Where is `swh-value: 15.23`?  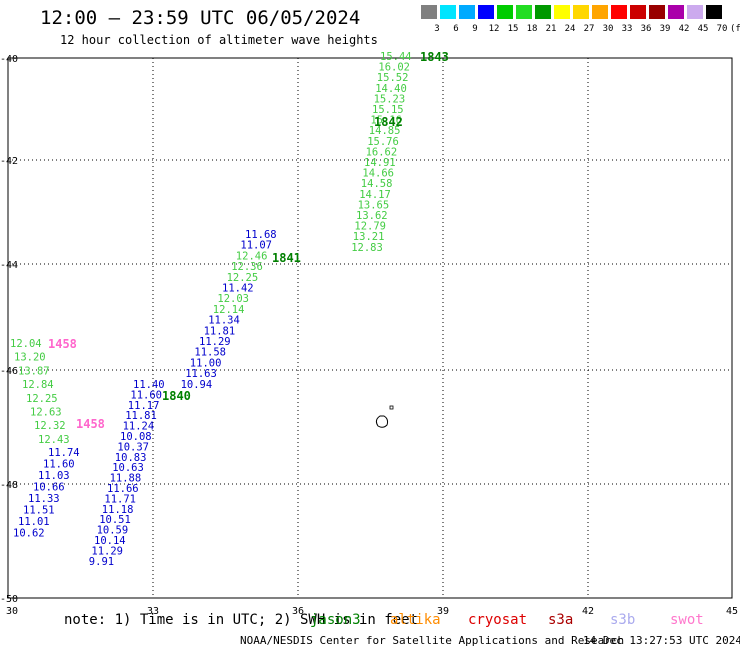
swh-value: 15.23 is located at coordinates (390, 99).